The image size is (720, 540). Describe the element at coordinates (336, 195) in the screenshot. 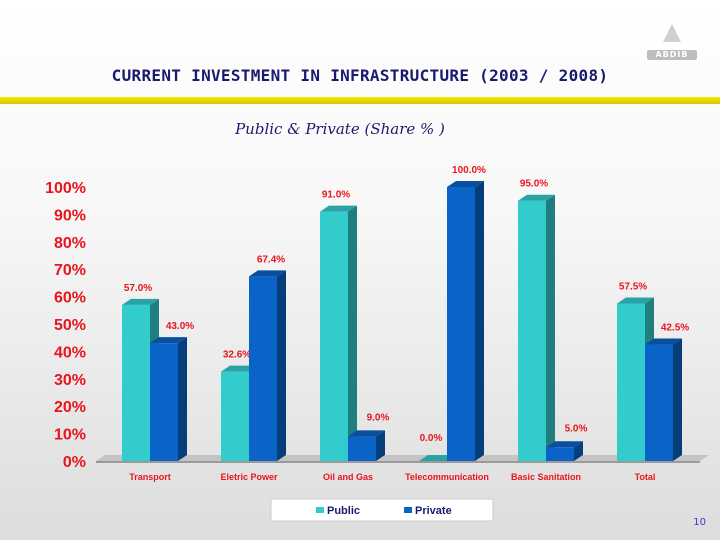

I see `data-label: 91.0%` at that location.